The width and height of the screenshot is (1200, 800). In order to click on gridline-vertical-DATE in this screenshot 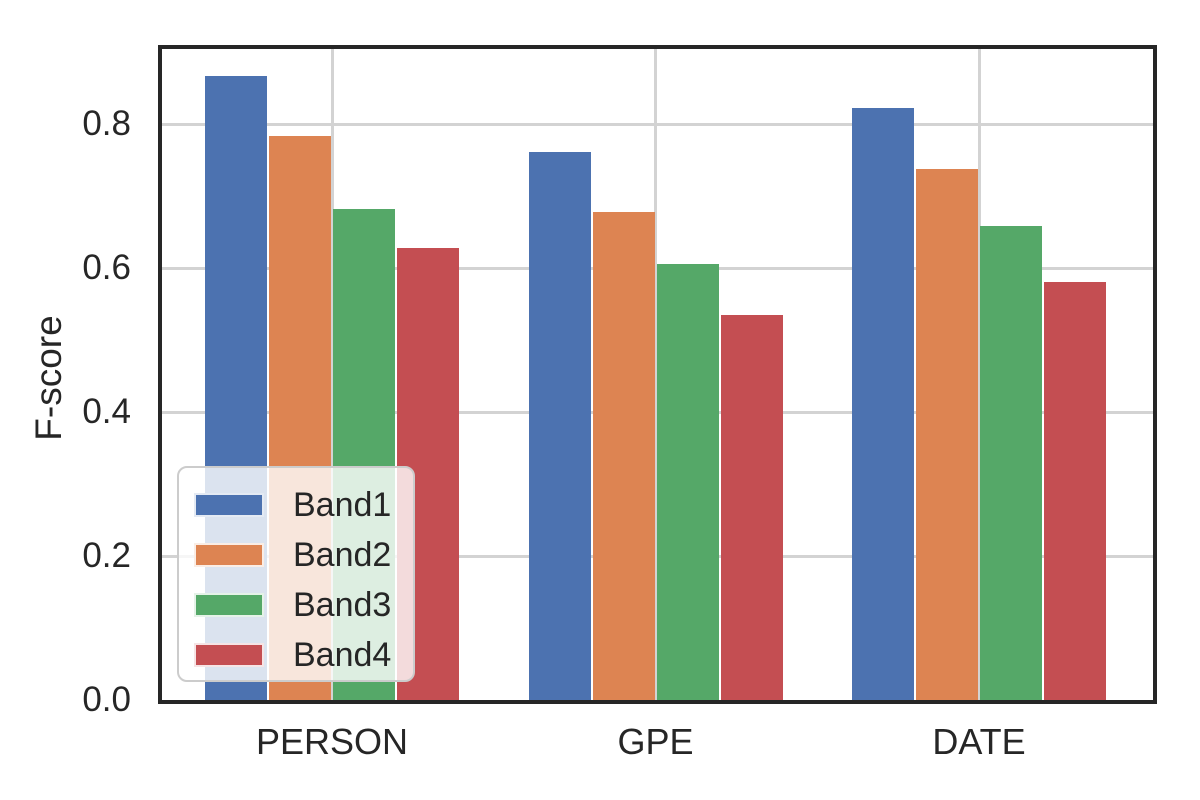, I will do `click(979, 374)`.